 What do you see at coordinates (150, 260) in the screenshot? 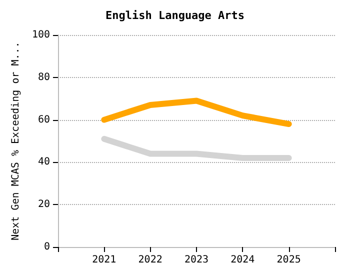
I see `x-tick-label: 2022` at bounding box center [150, 260].